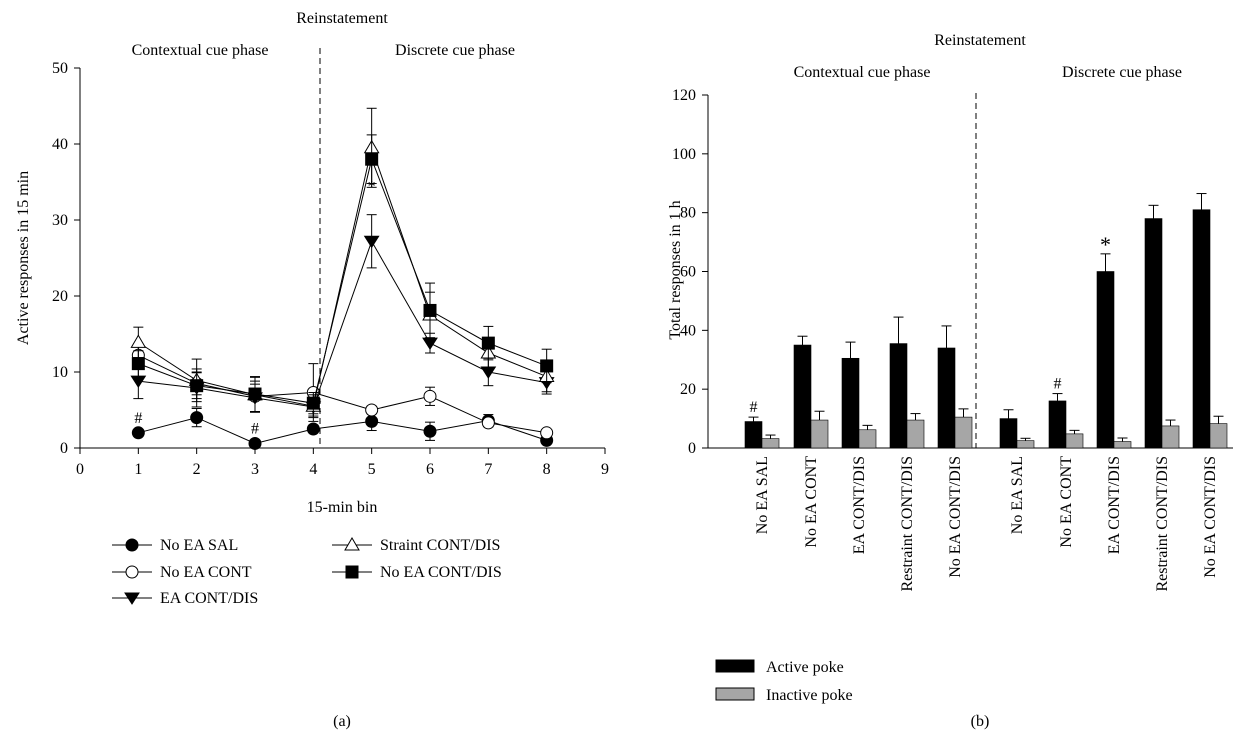  I want to click on series-no-ea-cont-dis, so click(342, 274).